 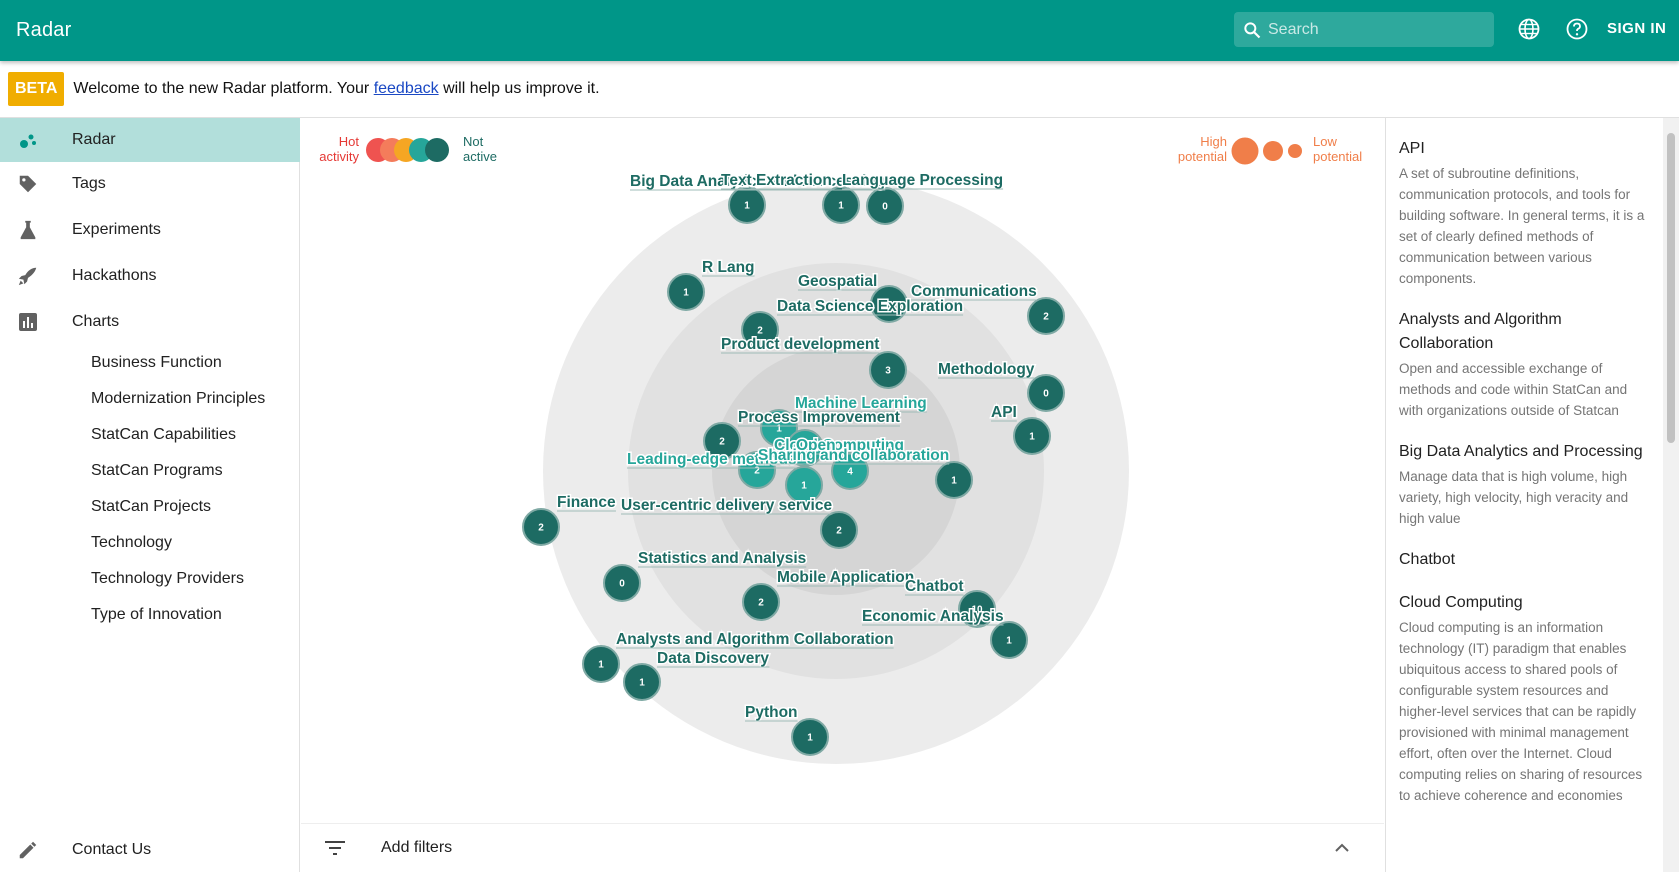 What do you see at coordinates (846, 578) in the screenshot?
I see `radar-blip-label: Mobile Application` at bounding box center [846, 578].